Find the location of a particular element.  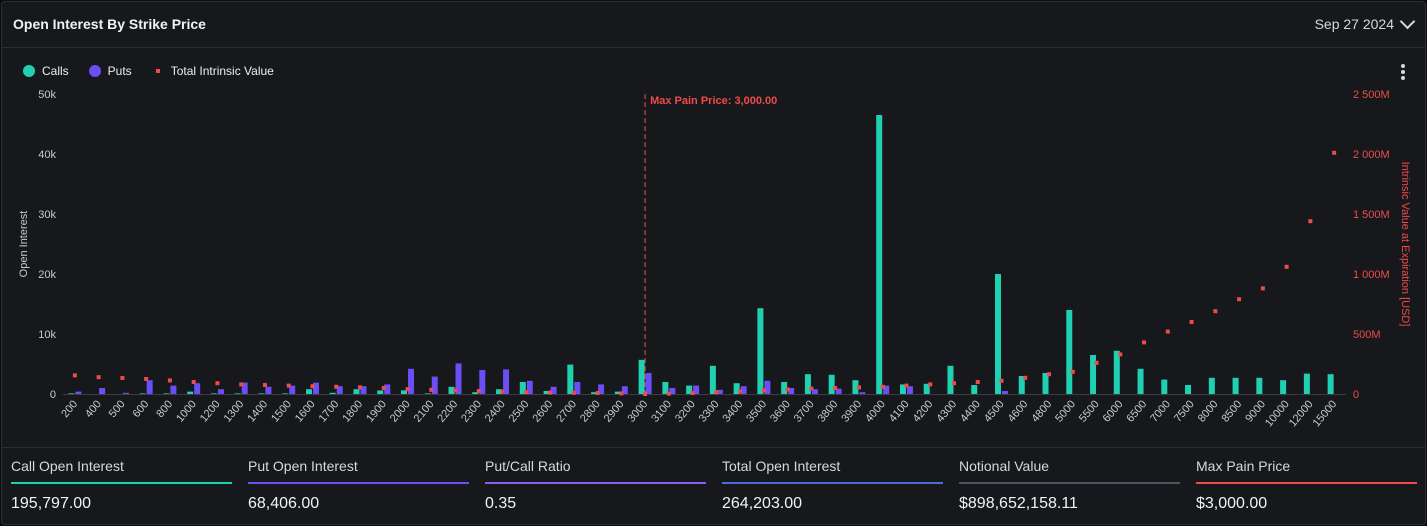

intrinsic-value-swatch-icon is located at coordinates (157, 71).